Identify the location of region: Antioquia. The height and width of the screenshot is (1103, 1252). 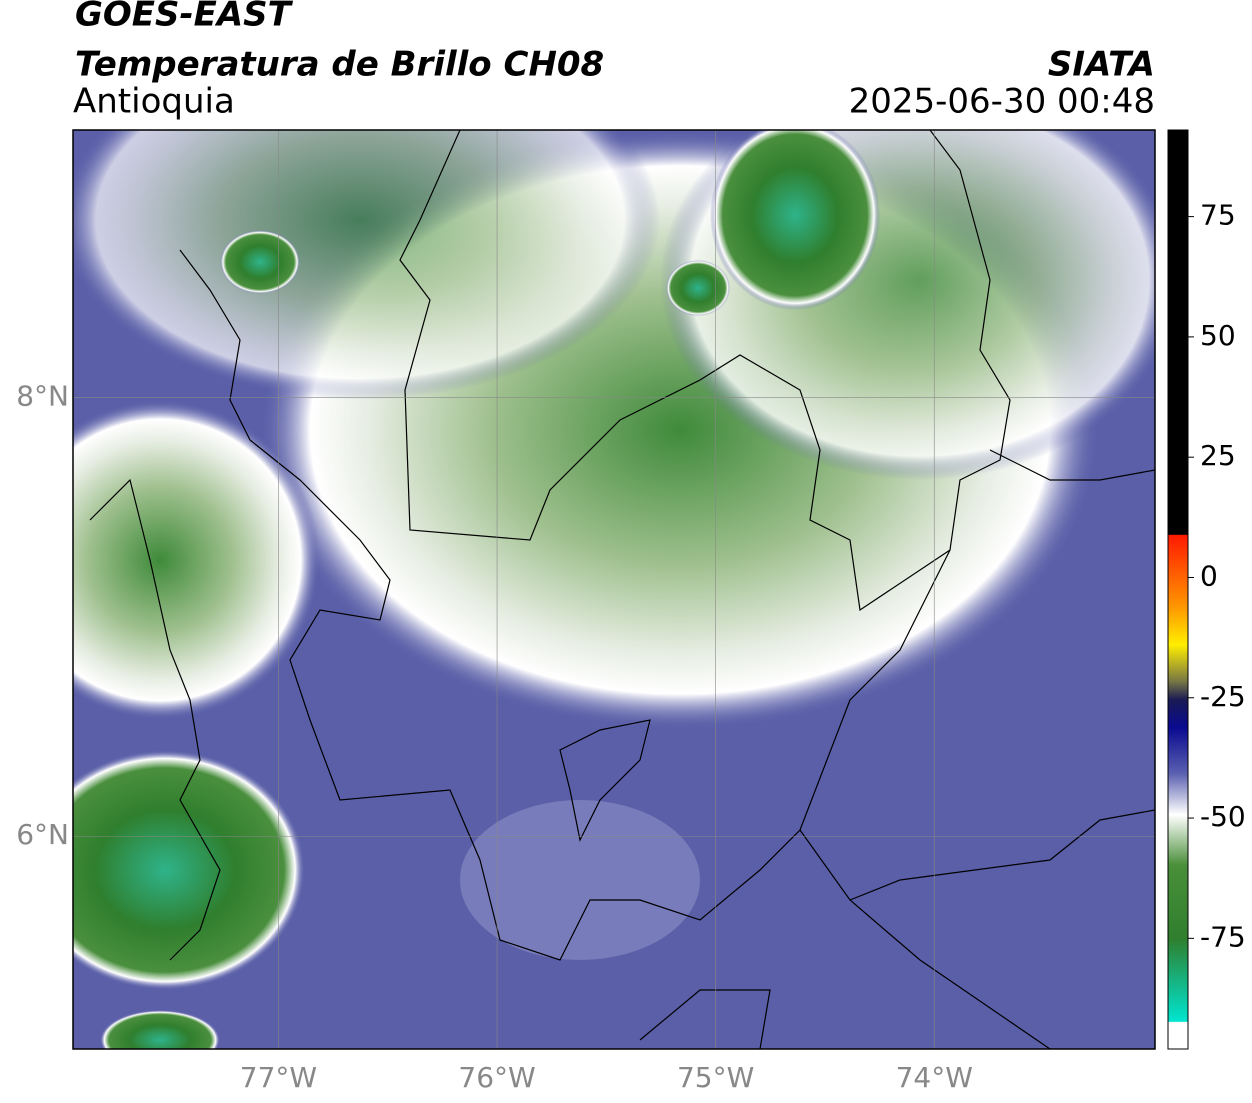
(154, 102).